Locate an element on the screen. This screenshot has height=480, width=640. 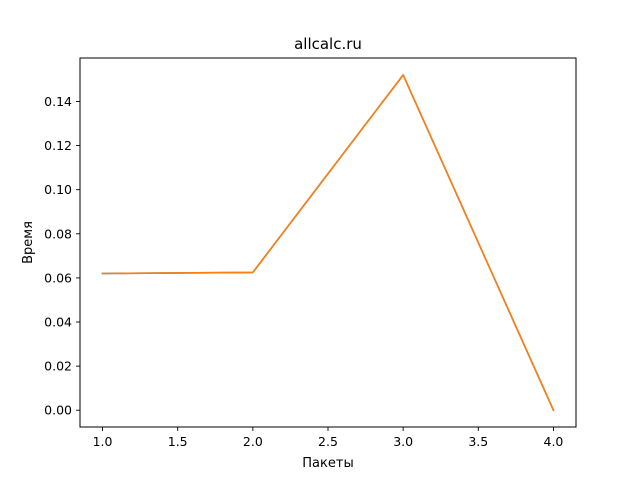
y-tick-label: 0.10 is located at coordinates (58, 189).